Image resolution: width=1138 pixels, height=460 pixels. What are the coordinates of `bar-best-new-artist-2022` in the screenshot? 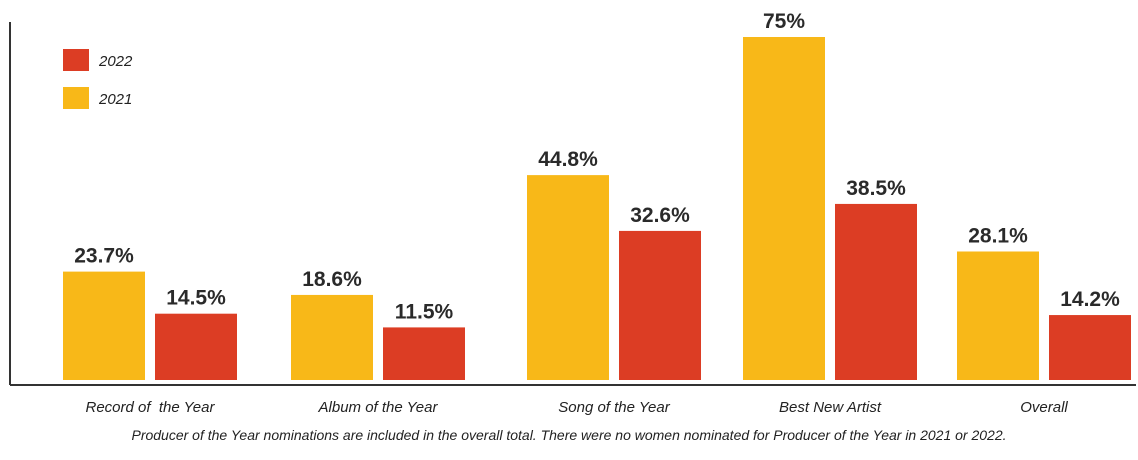 It's located at (876, 291).